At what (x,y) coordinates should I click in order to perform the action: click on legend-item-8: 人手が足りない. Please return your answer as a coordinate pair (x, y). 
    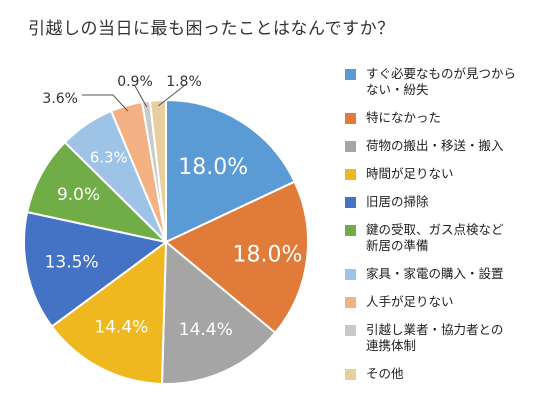
    Looking at the image, I should click on (450, 302).